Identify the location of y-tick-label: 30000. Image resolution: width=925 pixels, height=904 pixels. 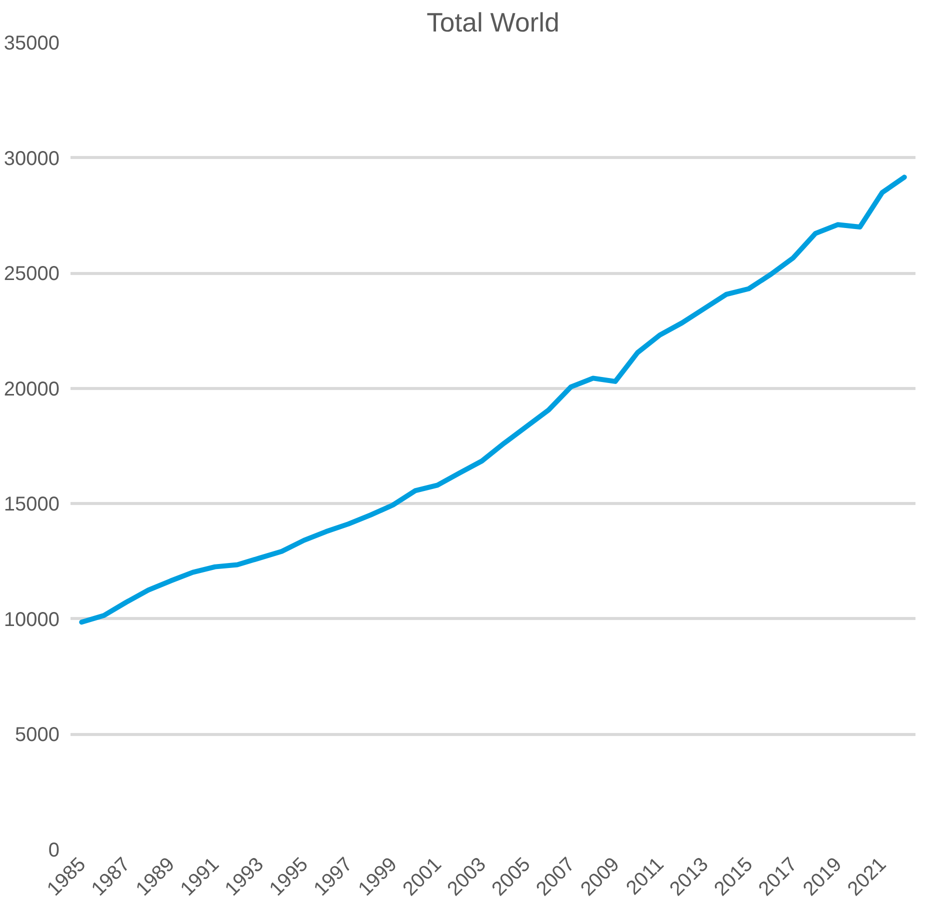
(32, 159).